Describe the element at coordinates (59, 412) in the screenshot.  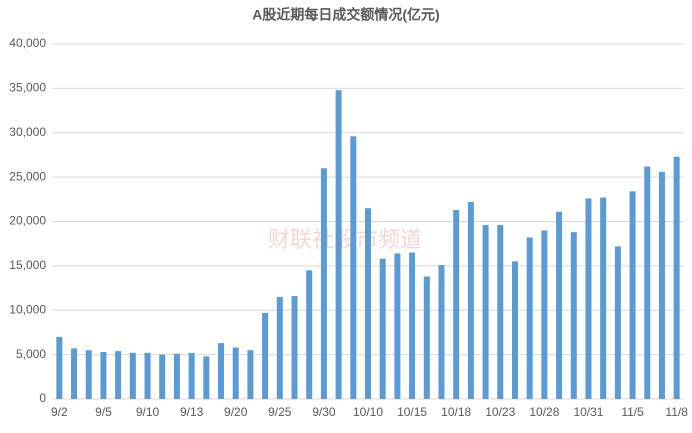
I see `x-tick-label: 9/2` at that location.